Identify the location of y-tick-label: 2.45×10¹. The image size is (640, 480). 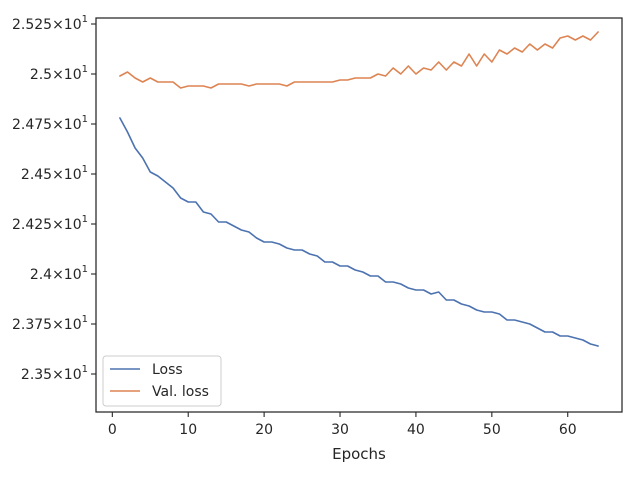
(54, 173).